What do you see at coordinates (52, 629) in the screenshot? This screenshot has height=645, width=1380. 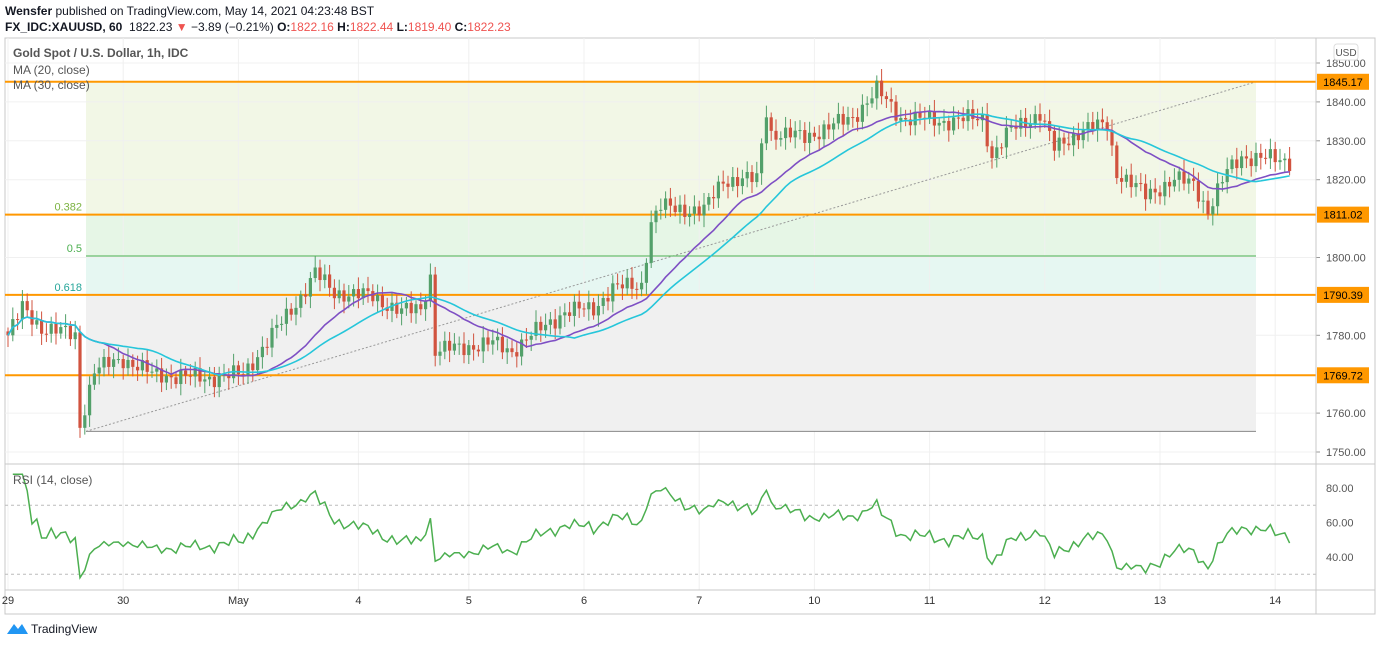 I see `tradingview-logo: TradingView` at bounding box center [52, 629].